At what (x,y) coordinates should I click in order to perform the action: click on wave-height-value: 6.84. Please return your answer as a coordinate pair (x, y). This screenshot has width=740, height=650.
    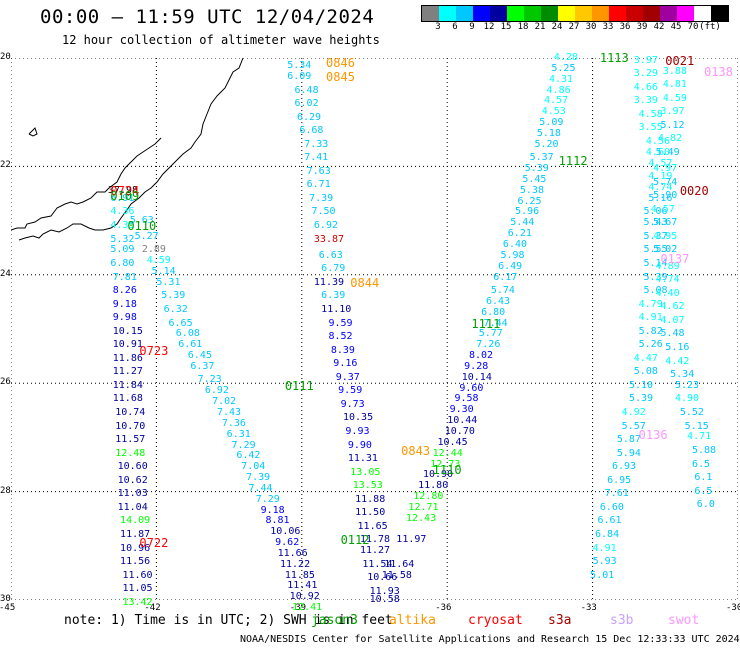
    Looking at the image, I should click on (607, 534).